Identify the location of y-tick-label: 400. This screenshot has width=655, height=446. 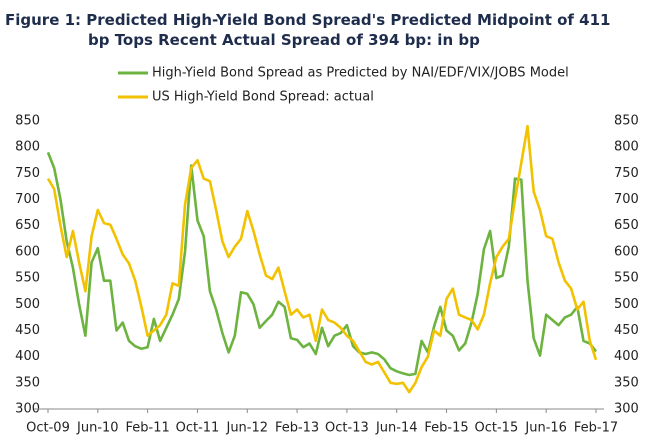
(27, 356).